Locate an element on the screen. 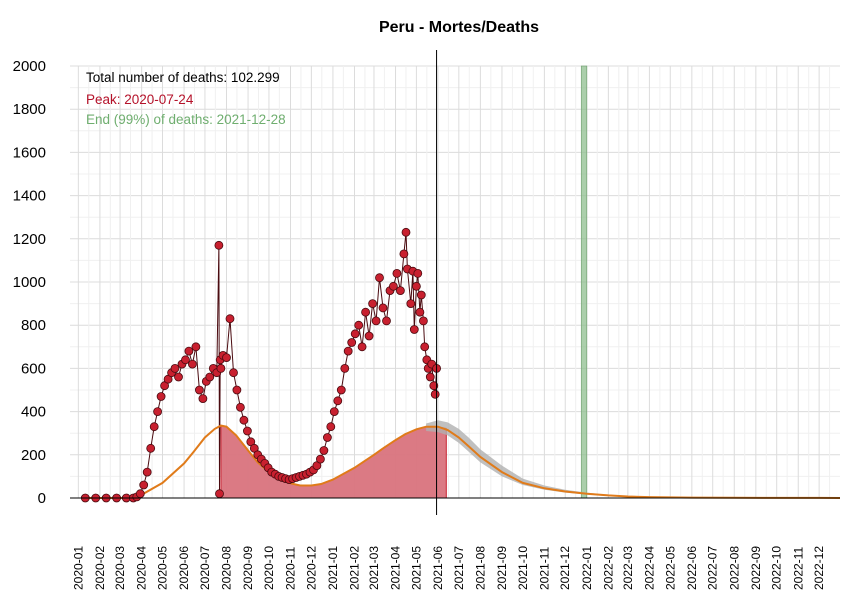 Image resolution: width=850 pixels, height=600 pixels. uncertainty-shape is located at coordinates (538, 459).